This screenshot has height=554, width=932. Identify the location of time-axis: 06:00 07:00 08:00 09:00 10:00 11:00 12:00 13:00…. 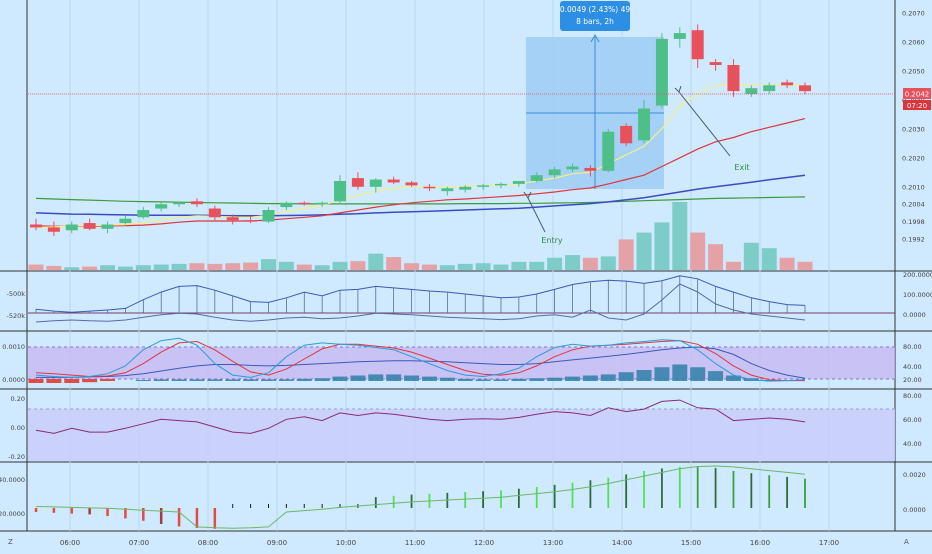
(449, 543).